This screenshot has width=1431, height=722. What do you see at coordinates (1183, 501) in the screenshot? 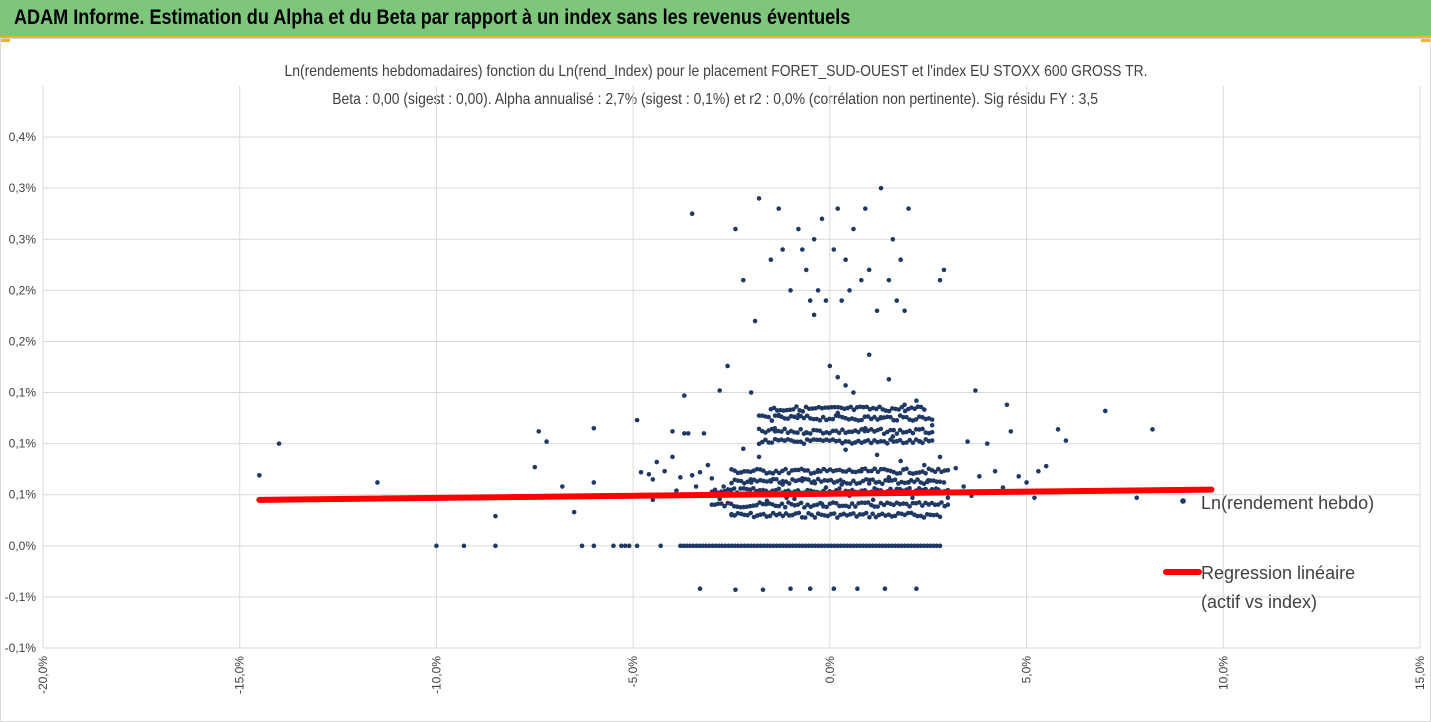
I see `legend-scatter-marker` at bounding box center [1183, 501].